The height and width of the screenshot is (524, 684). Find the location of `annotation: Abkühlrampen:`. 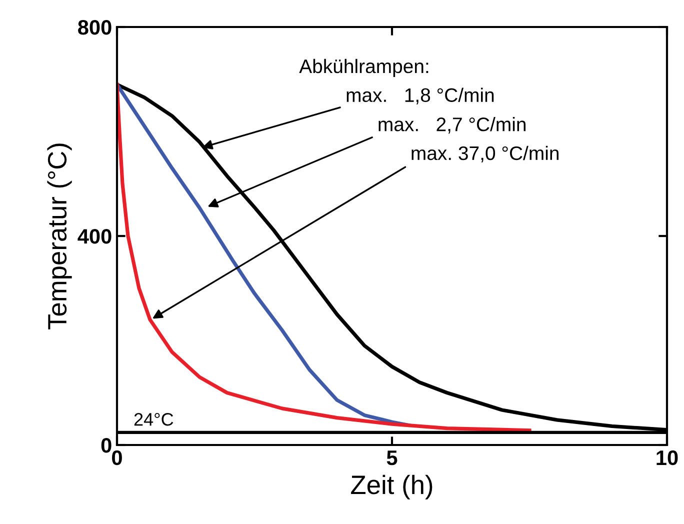

annotation: Abkühlrampen: is located at coordinates (363, 68).